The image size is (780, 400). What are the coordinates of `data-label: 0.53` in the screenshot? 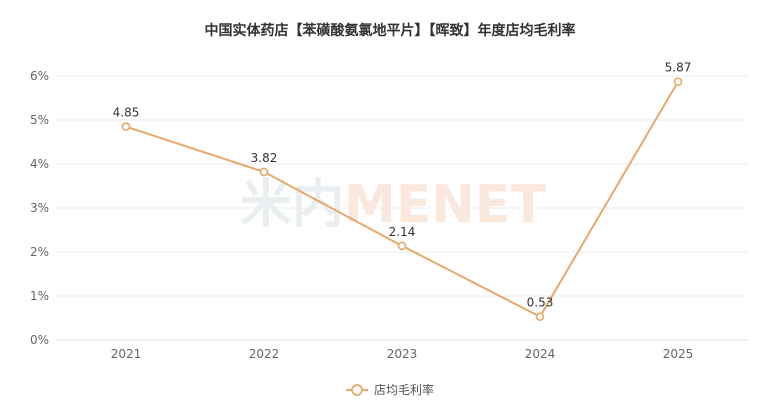 It's located at (540, 303).